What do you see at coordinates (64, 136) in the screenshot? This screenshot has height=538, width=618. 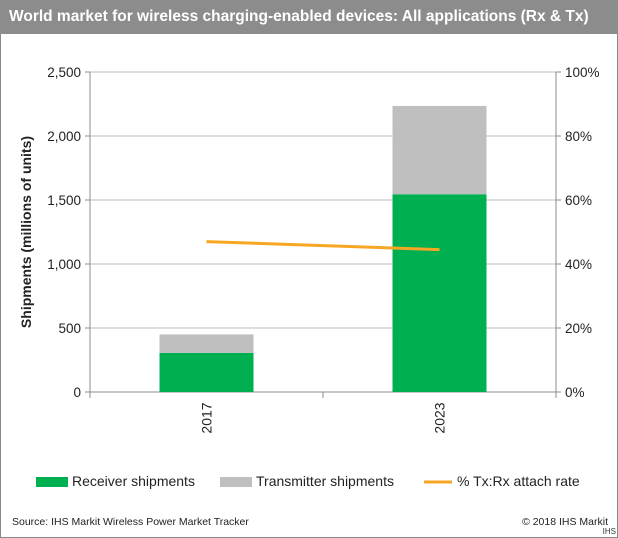 I see `y-tick-label: 2,000` at bounding box center [64, 136].